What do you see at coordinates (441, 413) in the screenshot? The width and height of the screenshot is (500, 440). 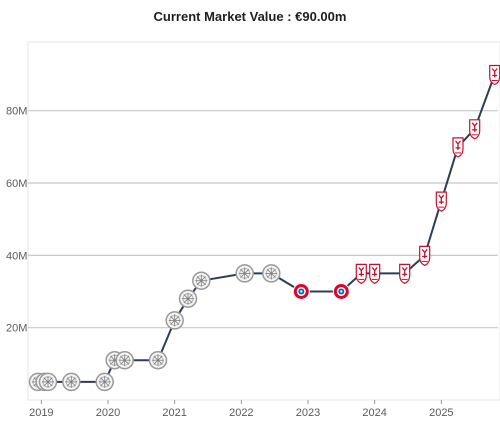 I see `x-tick-label: 2025` at bounding box center [441, 413].